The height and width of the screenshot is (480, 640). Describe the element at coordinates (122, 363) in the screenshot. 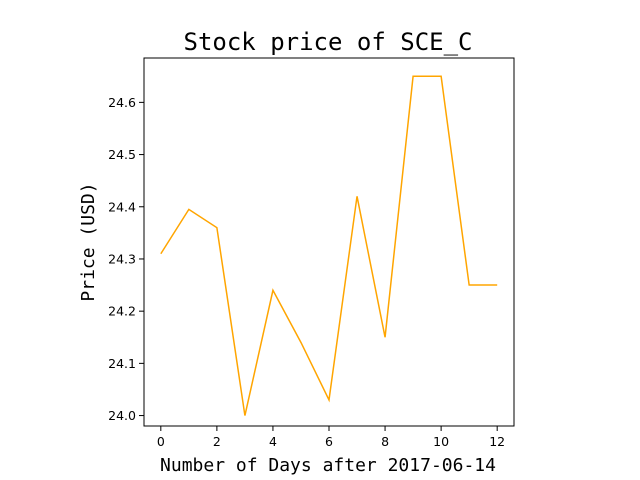

I see `y-tick-label: 24.1` at that location.